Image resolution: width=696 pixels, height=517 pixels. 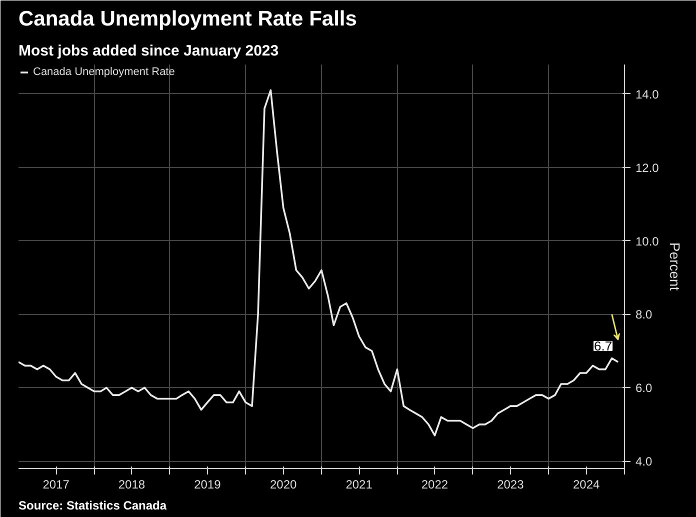 I want to click on y-tick-label: 6.0, so click(x=644, y=388).